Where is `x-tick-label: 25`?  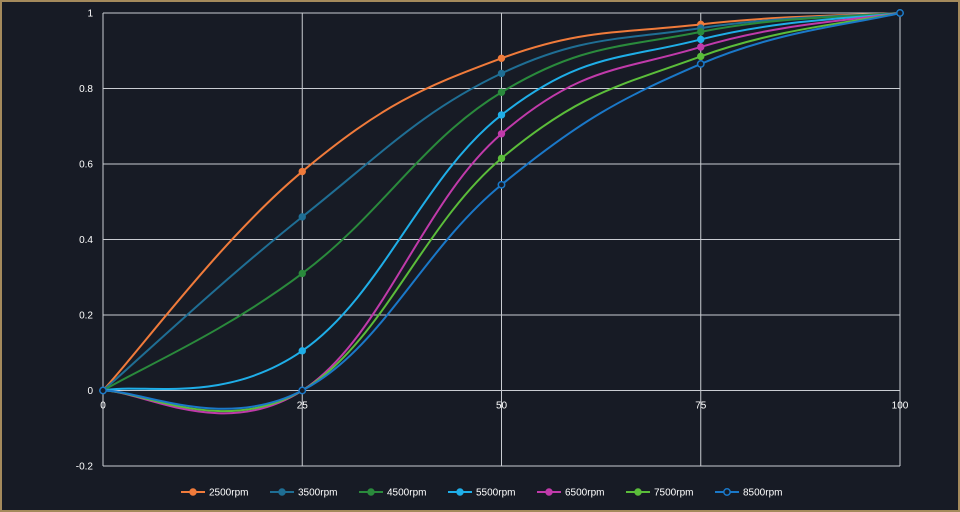 x-tick-label: 25 is located at coordinates (303, 406).